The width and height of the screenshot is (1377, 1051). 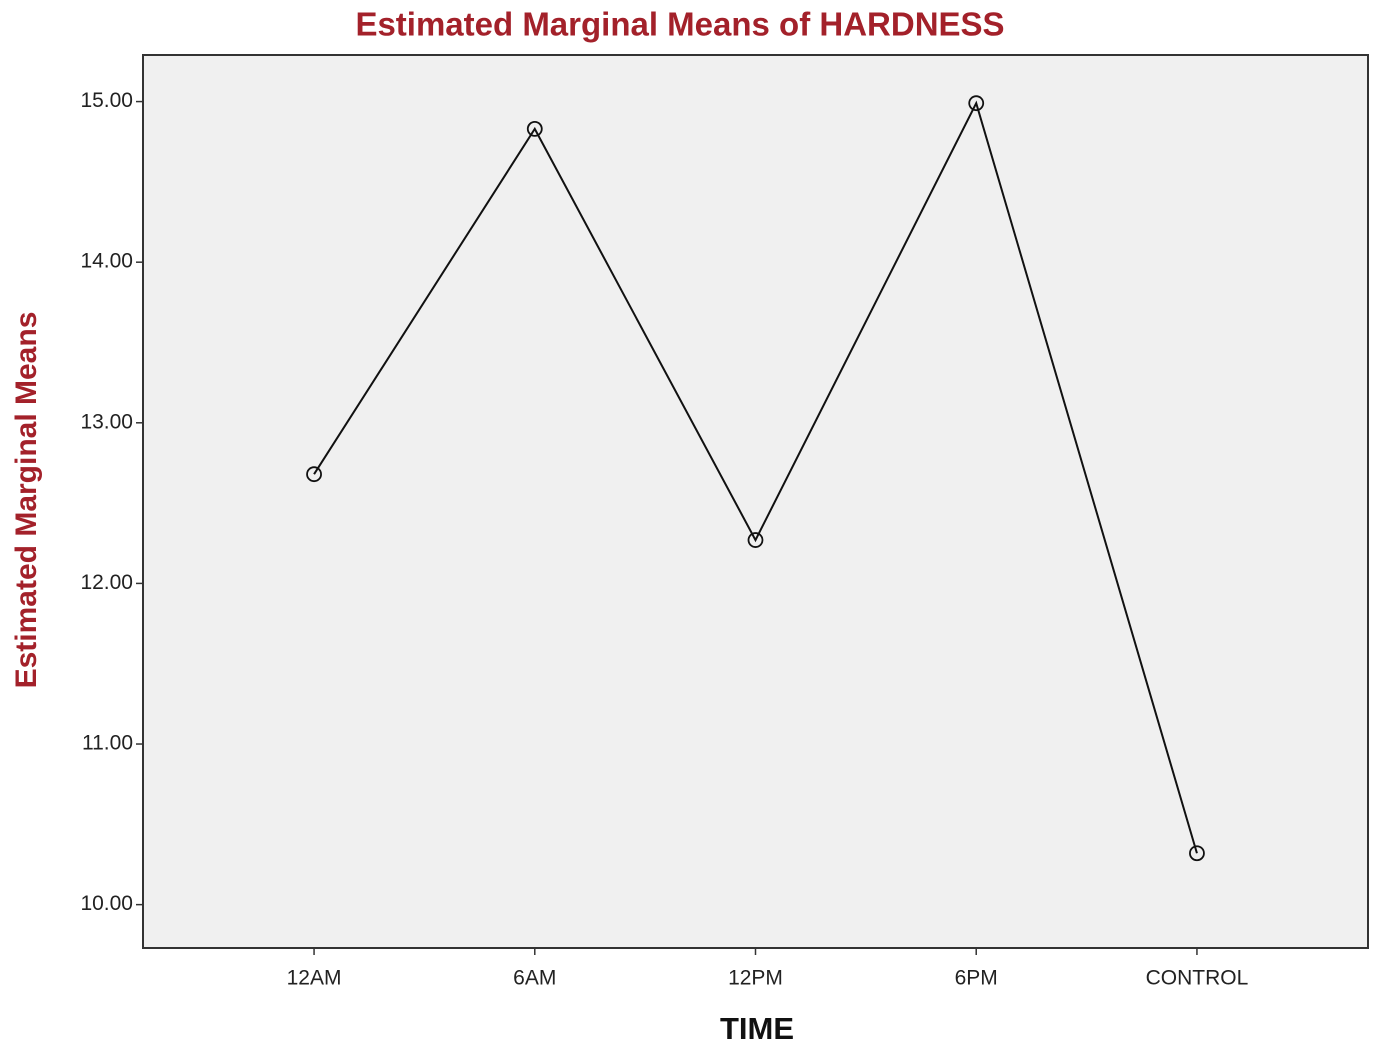 I want to click on chart-title: Estimated Marginal Means of HARDNESS, so click(x=679, y=24).